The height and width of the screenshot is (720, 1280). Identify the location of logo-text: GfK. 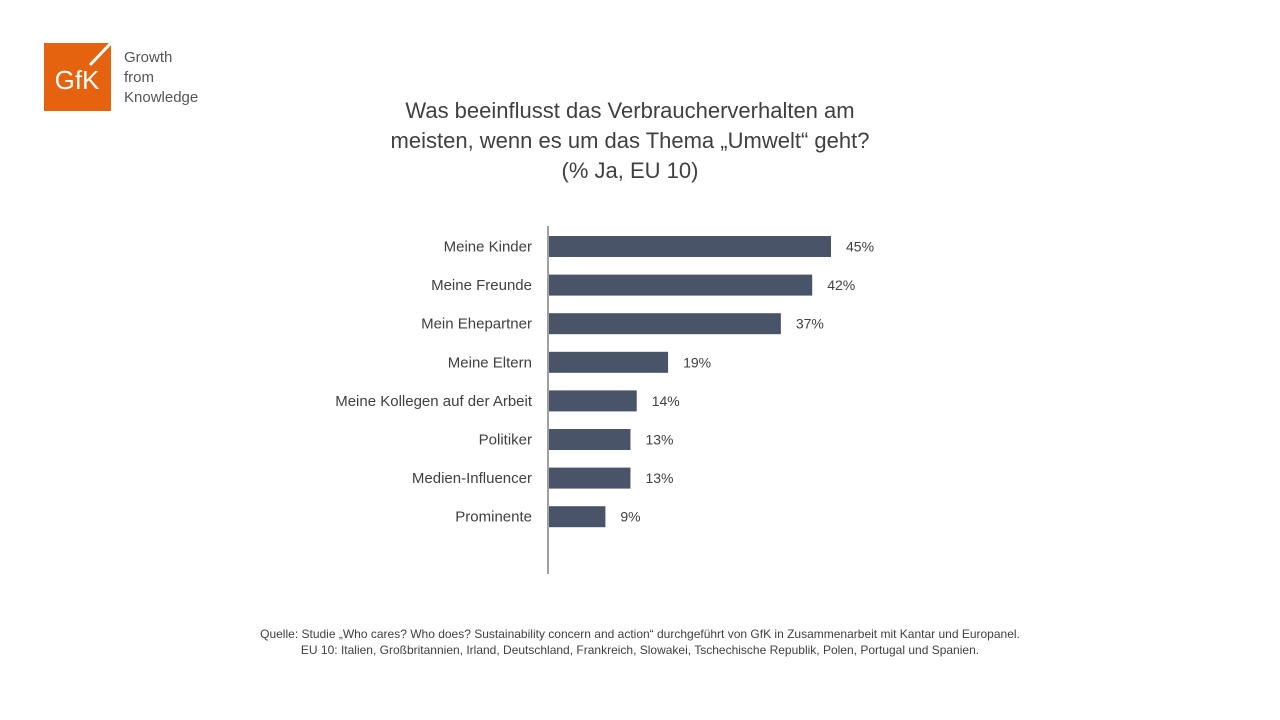
(77, 80).